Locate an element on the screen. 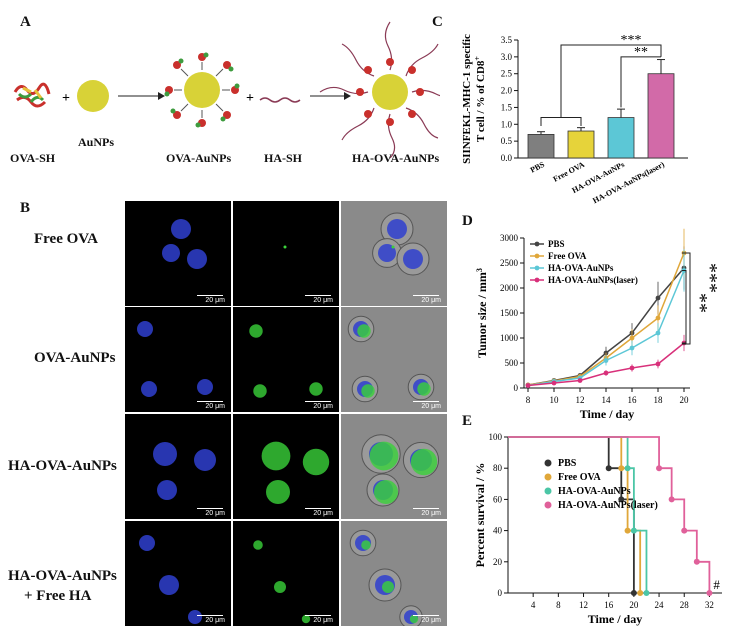 Image resolution: width=730 pixels, height=629 pixels. aunp-particle is located at coordinates (93, 96).